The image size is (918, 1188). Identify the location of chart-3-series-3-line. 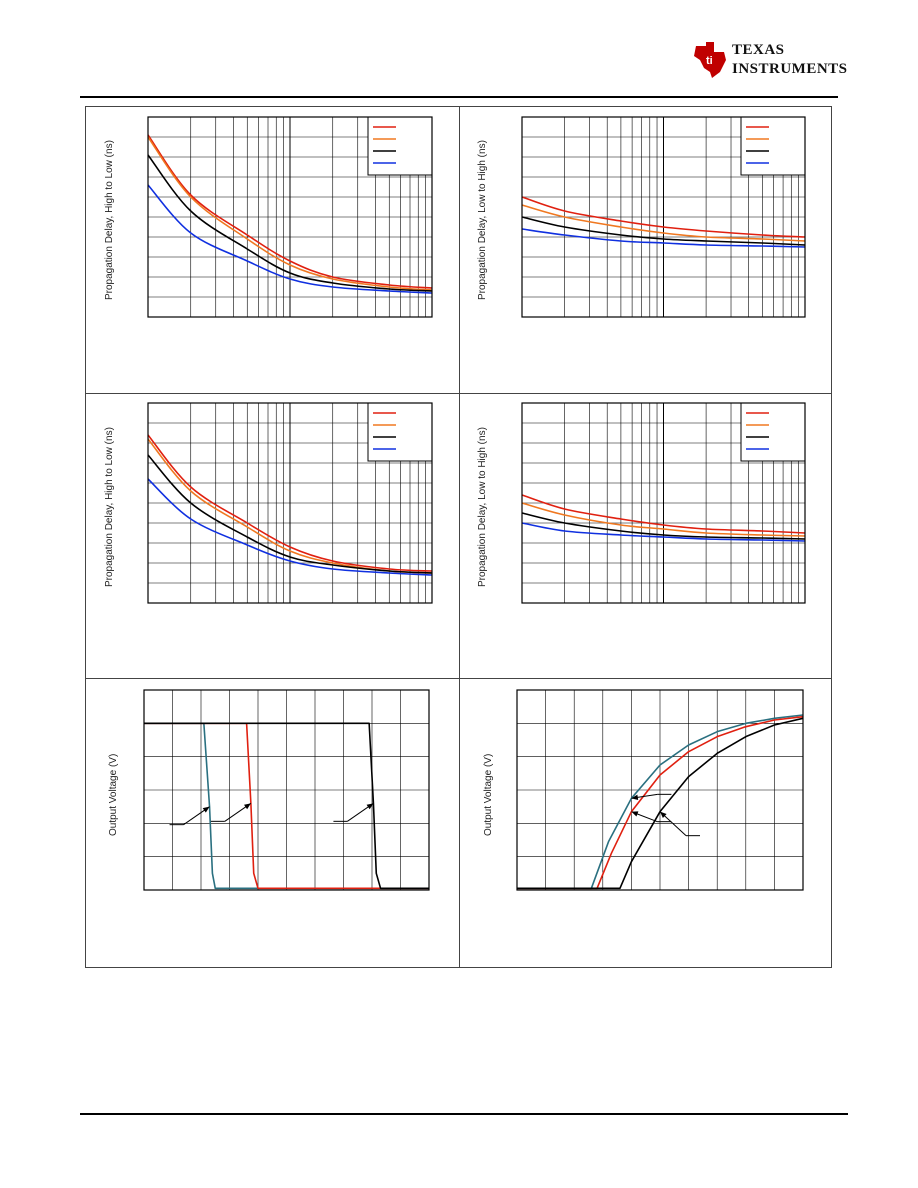
(290, 514).